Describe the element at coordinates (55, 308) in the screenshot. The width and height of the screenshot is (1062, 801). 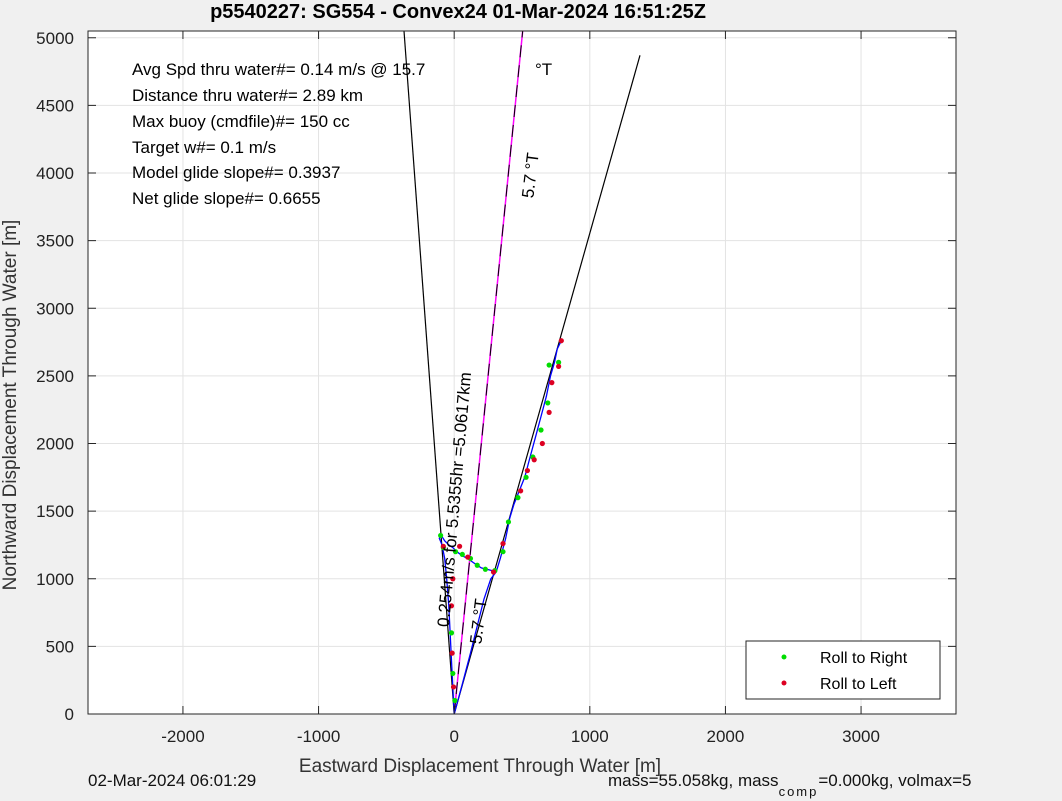
I see `y-tick-label: 3000` at that location.